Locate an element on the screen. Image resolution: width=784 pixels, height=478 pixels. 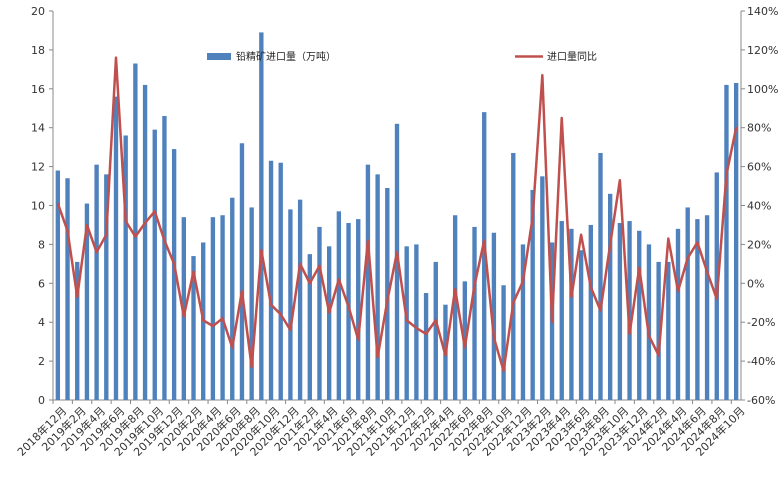
legend-line-label: 进口量同比 is located at coordinates (572, 57).